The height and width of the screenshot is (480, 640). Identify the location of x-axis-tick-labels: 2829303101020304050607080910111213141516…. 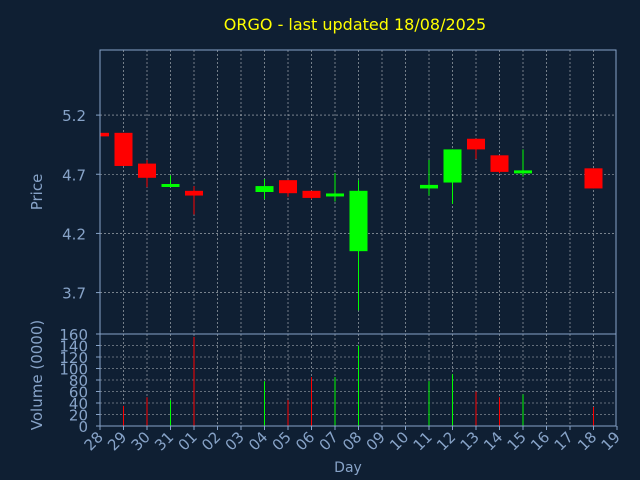
(352, 440).